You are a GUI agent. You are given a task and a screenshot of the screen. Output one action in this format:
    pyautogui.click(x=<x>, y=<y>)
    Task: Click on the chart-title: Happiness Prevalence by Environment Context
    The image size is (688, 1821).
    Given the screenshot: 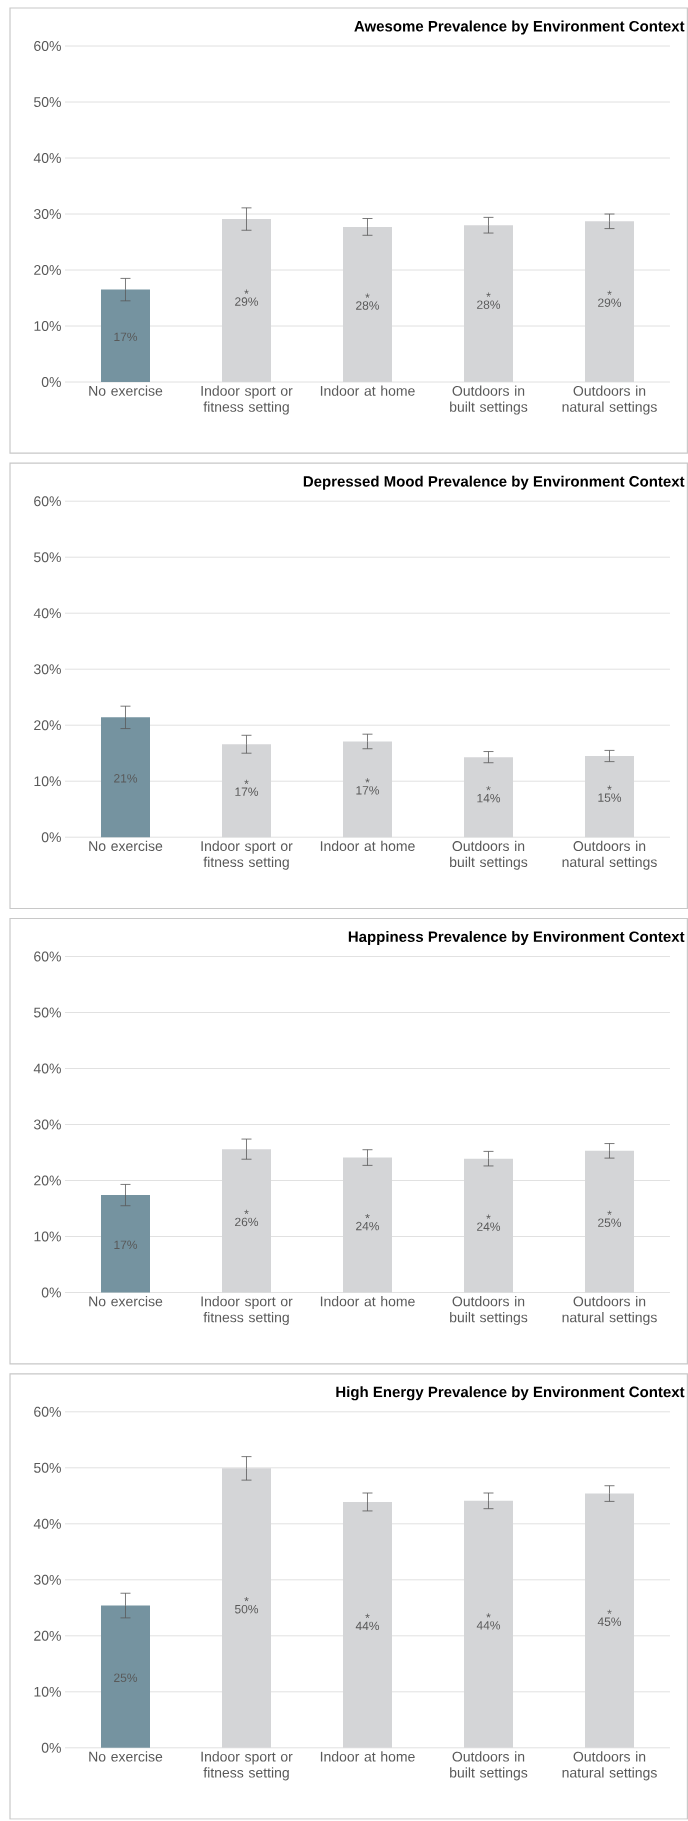 What is the action you would take?
    pyautogui.click(x=516, y=938)
    